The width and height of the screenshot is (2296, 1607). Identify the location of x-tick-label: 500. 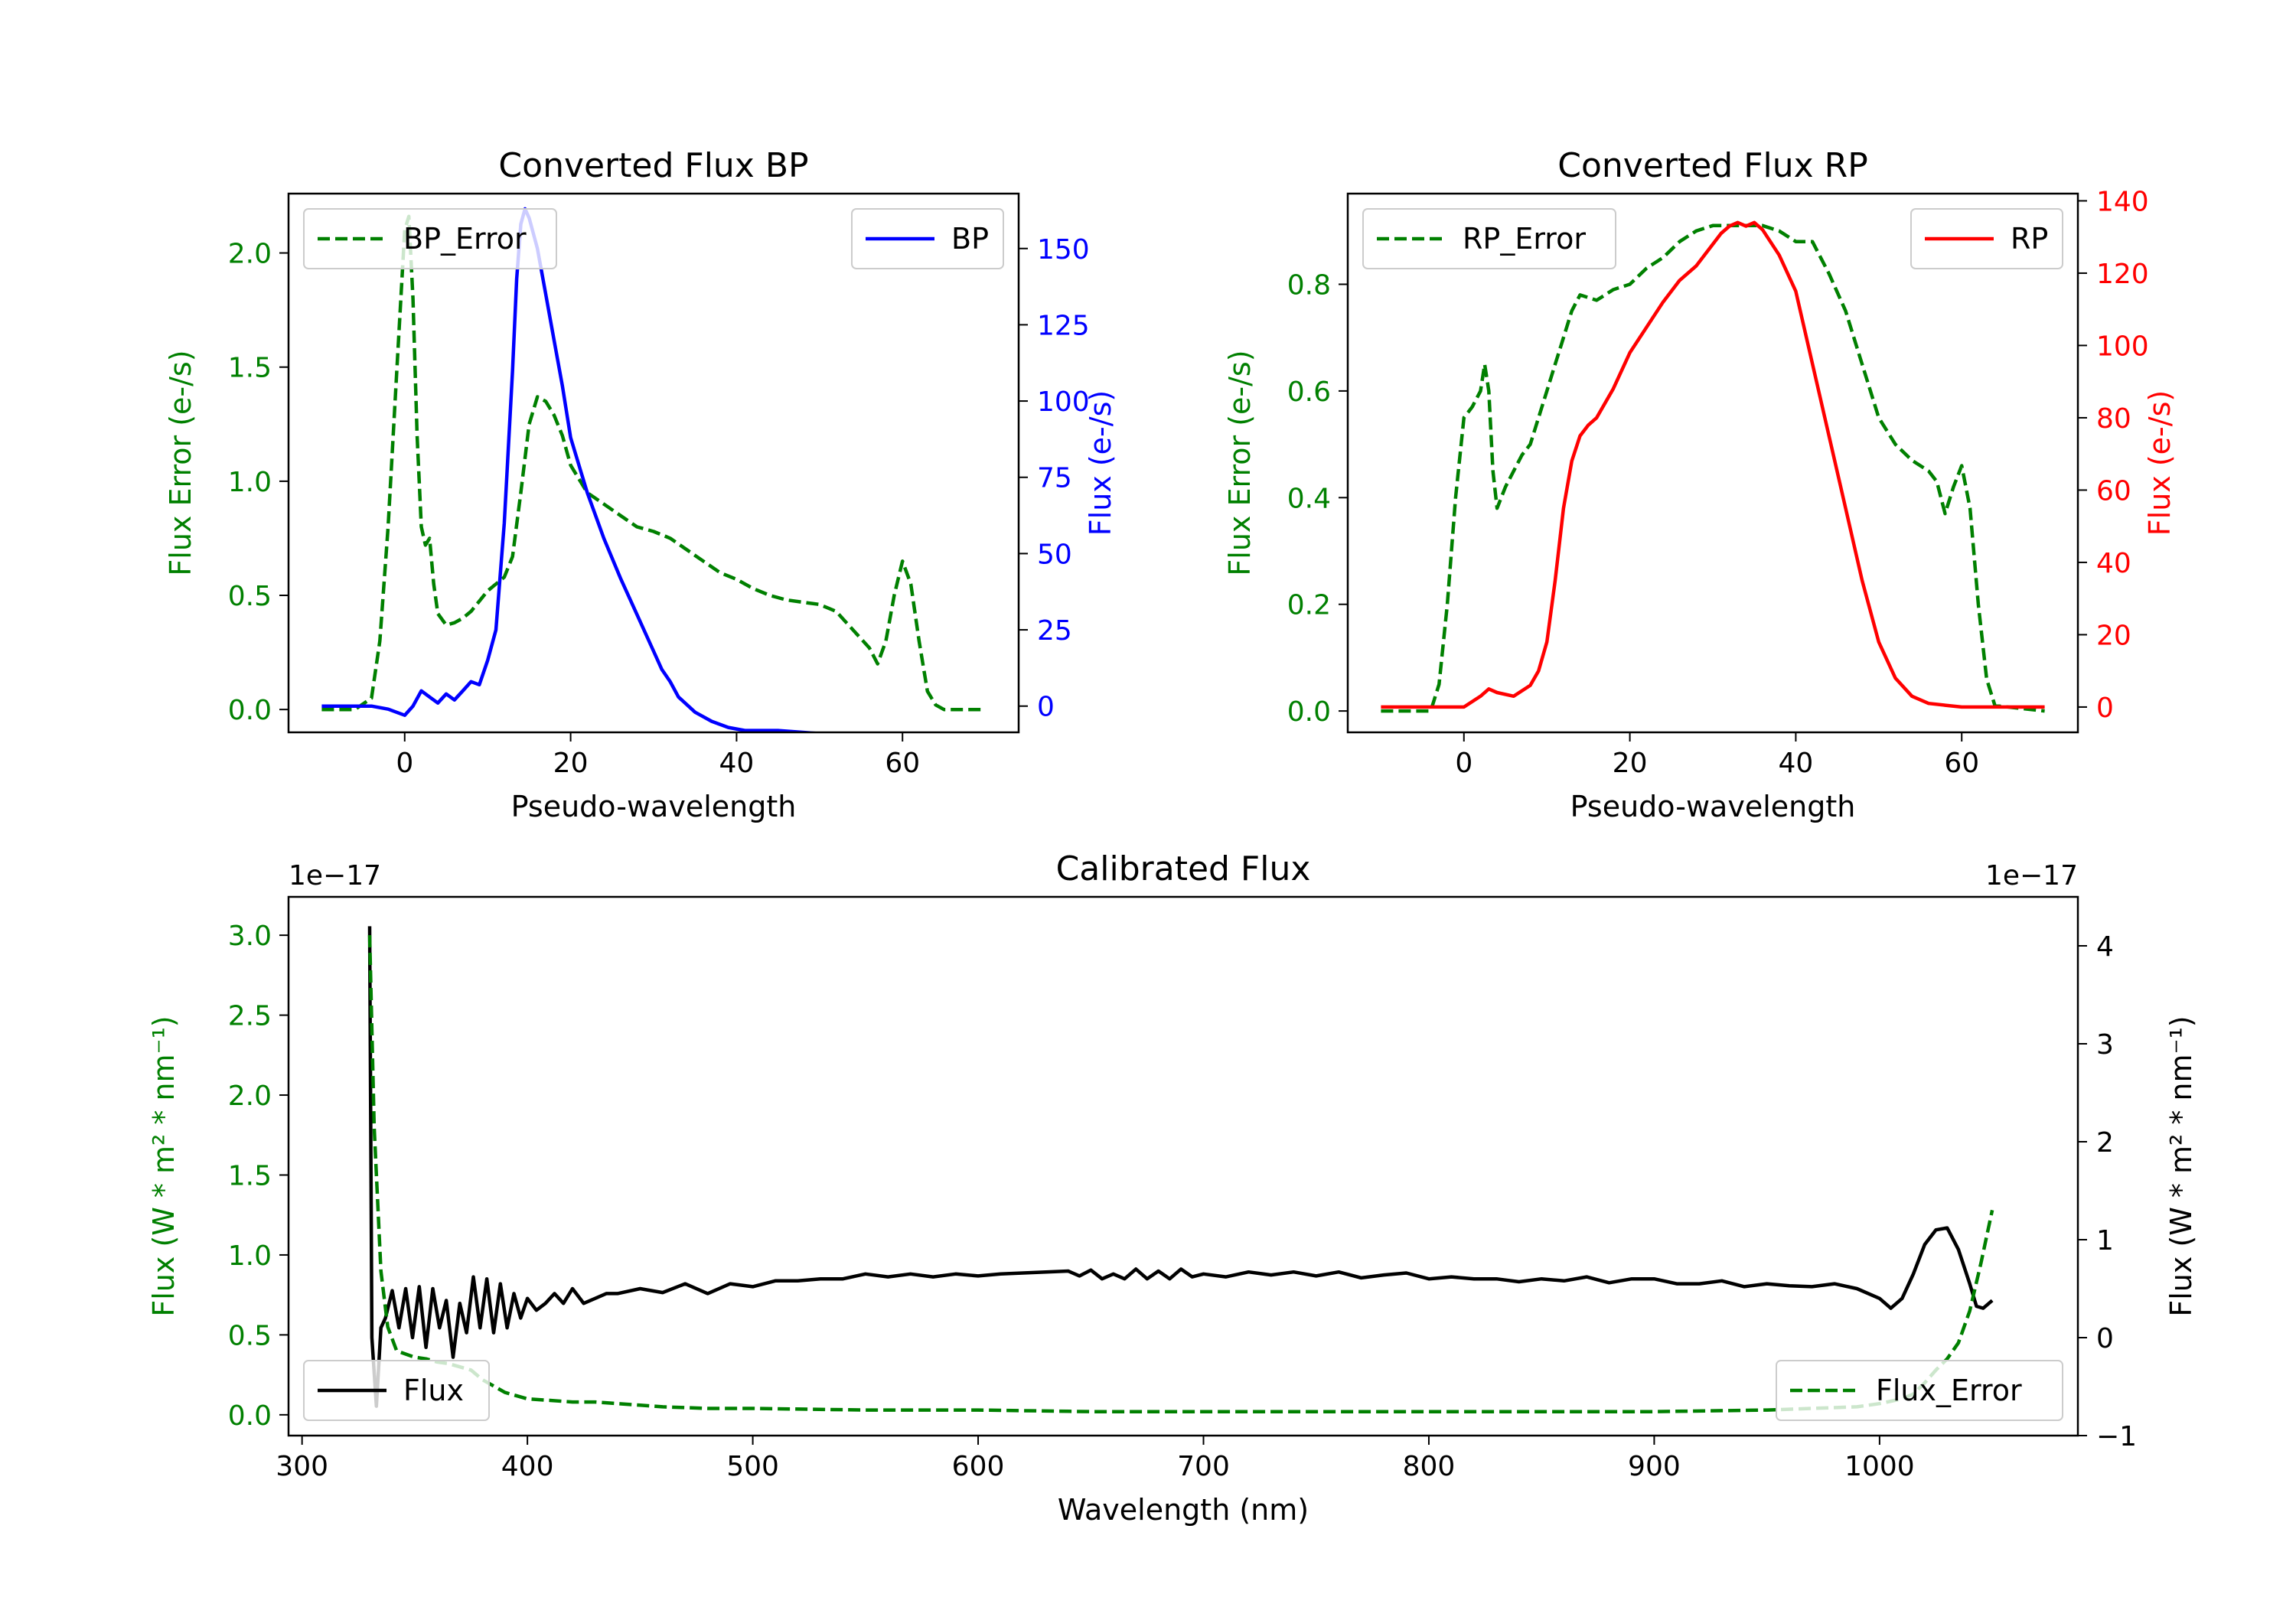
(752, 1466).